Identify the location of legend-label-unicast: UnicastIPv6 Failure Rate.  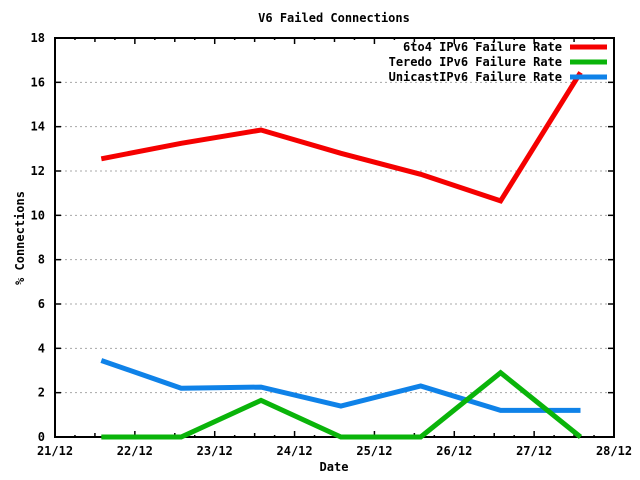
(475, 77).